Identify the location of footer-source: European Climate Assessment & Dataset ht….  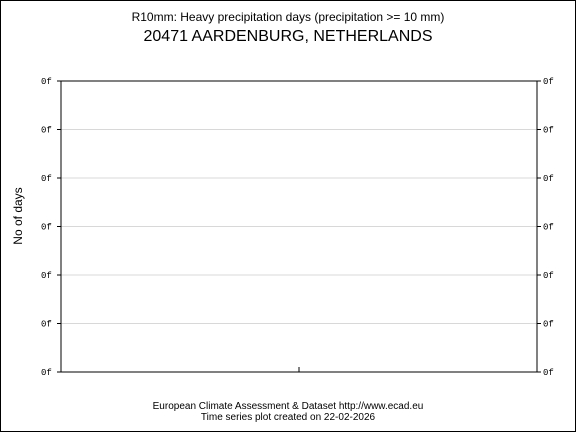
(288, 406).